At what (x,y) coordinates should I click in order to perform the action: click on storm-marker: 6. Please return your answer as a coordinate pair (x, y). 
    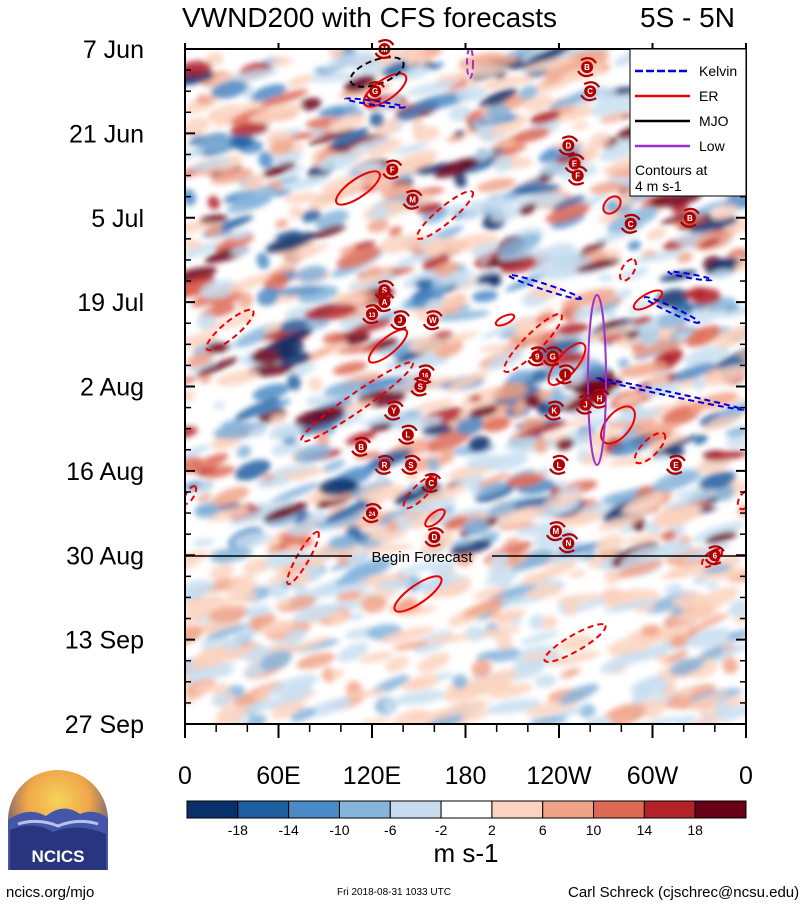
    Looking at the image, I should click on (714, 555).